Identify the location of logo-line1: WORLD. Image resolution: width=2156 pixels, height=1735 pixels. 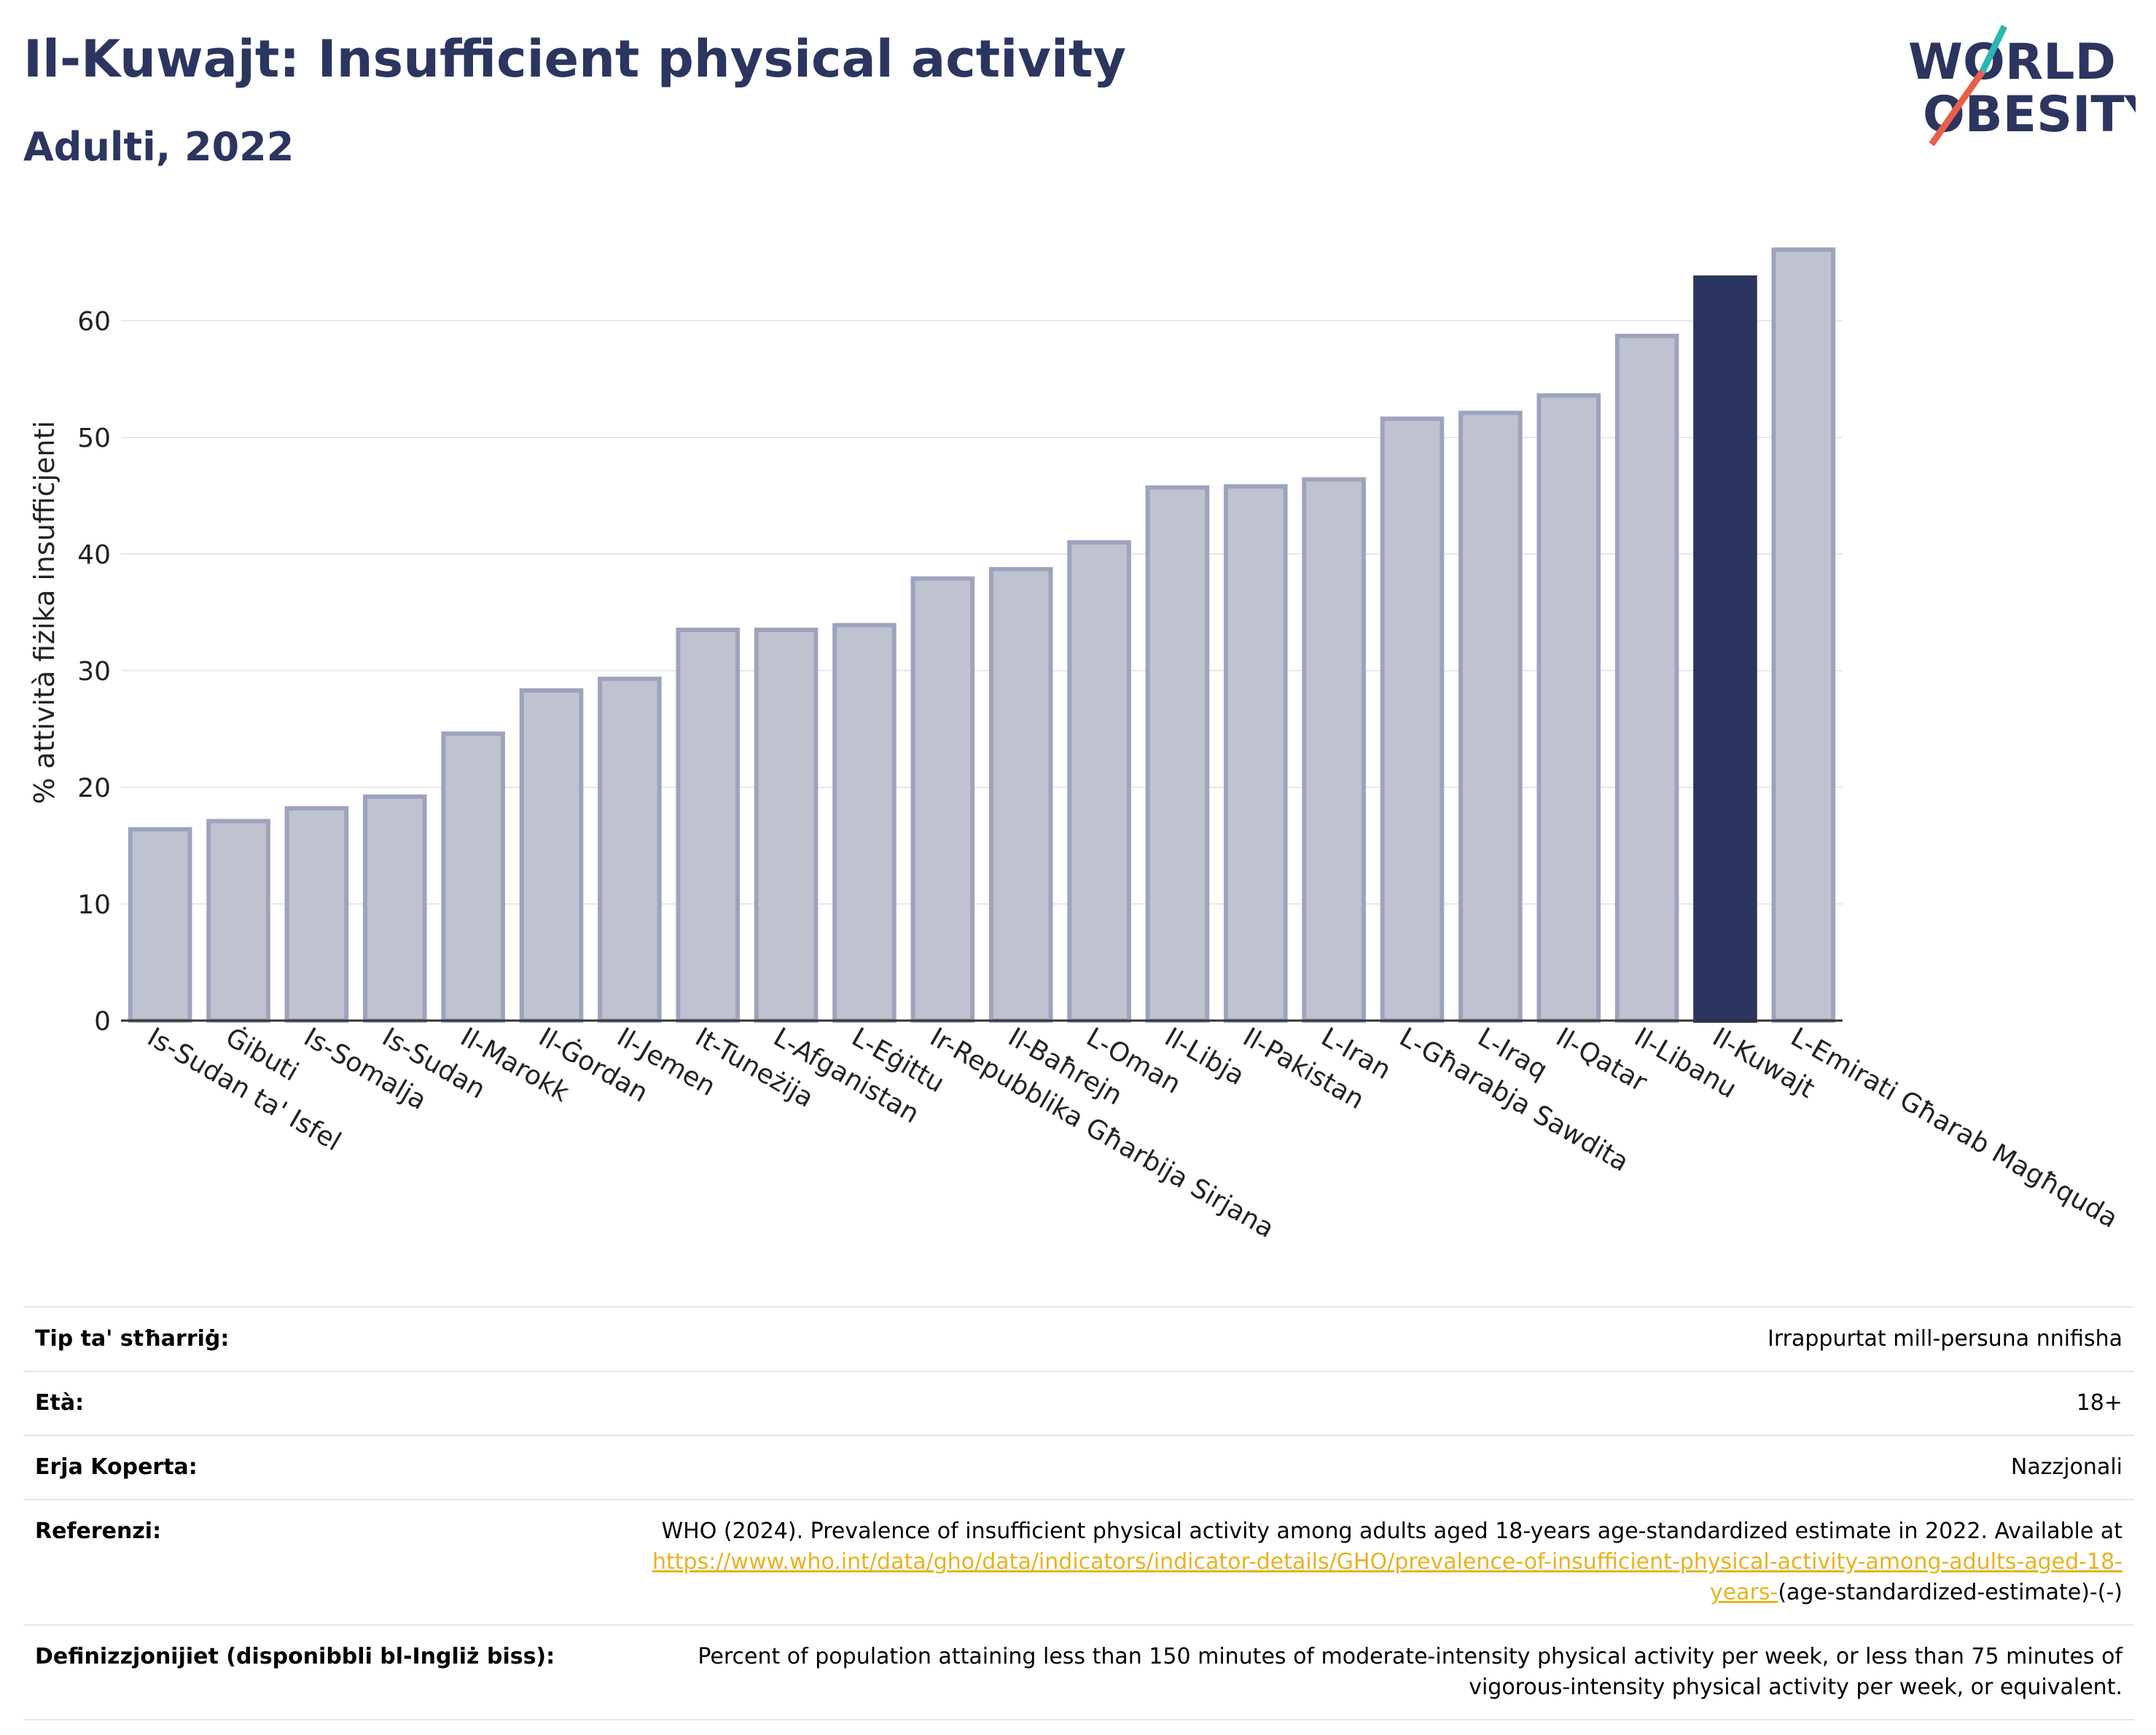
(2012, 62).